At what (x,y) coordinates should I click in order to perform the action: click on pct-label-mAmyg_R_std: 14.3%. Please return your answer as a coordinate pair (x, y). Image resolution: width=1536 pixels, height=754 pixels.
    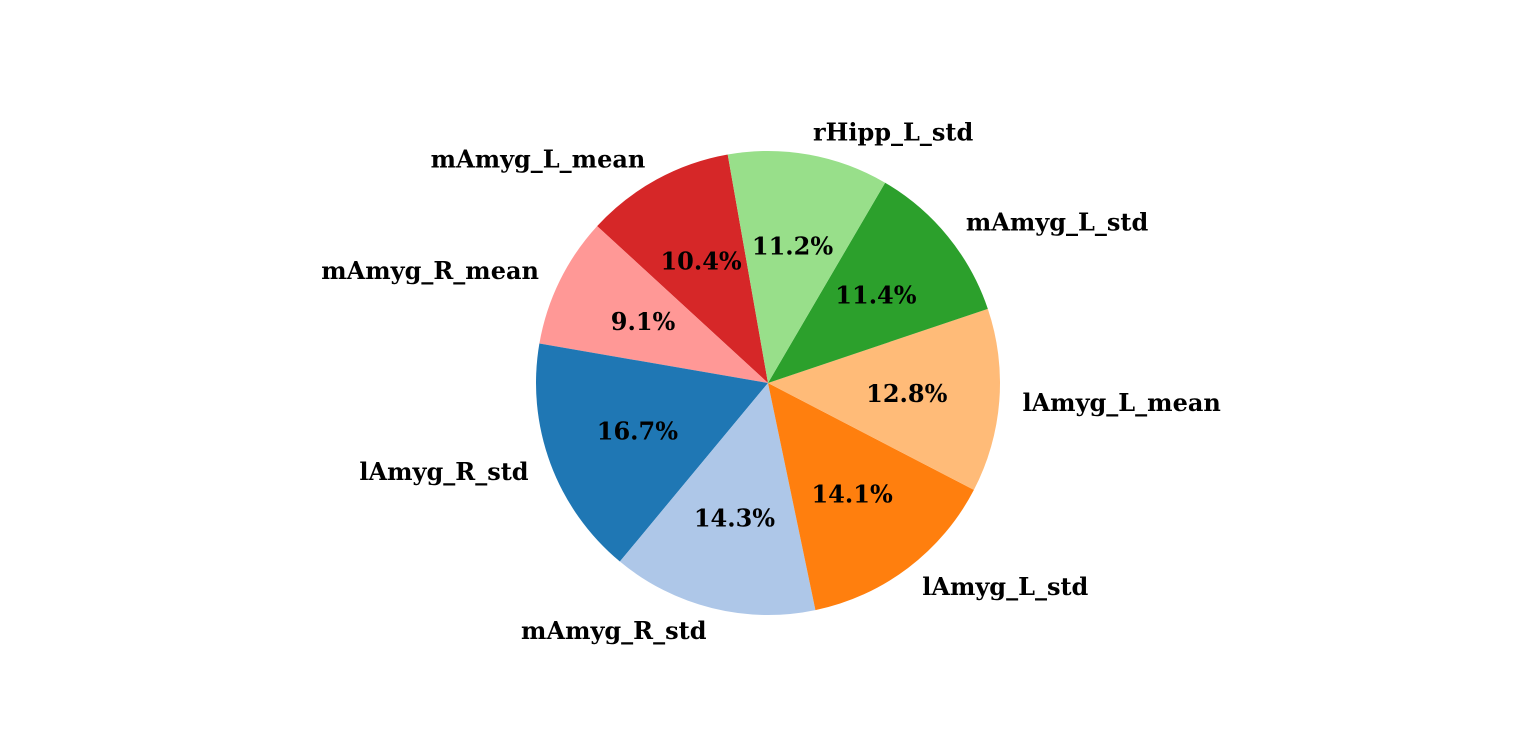
    Looking at the image, I should click on (734, 518).